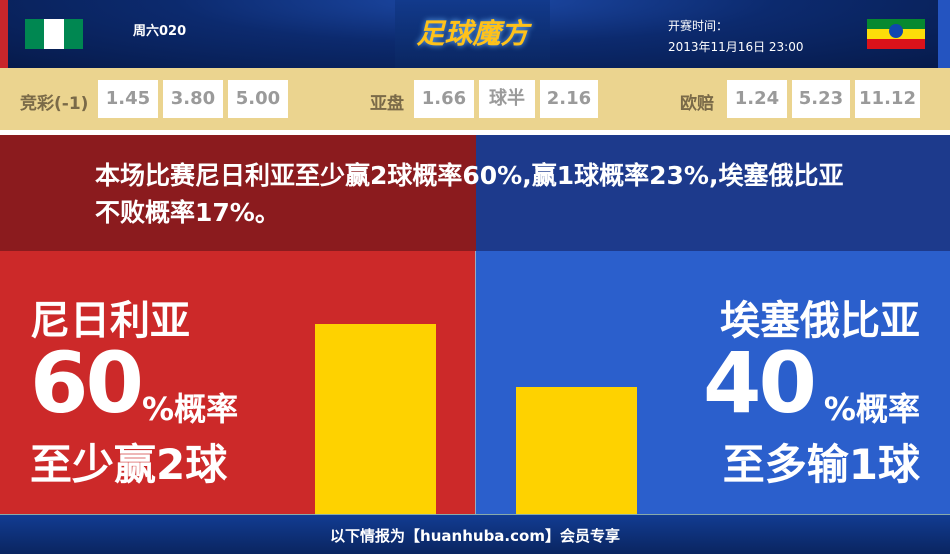 The image size is (950, 554). Describe the element at coordinates (375, 419) in the screenshot. I see `home-probability-bar` at that location.